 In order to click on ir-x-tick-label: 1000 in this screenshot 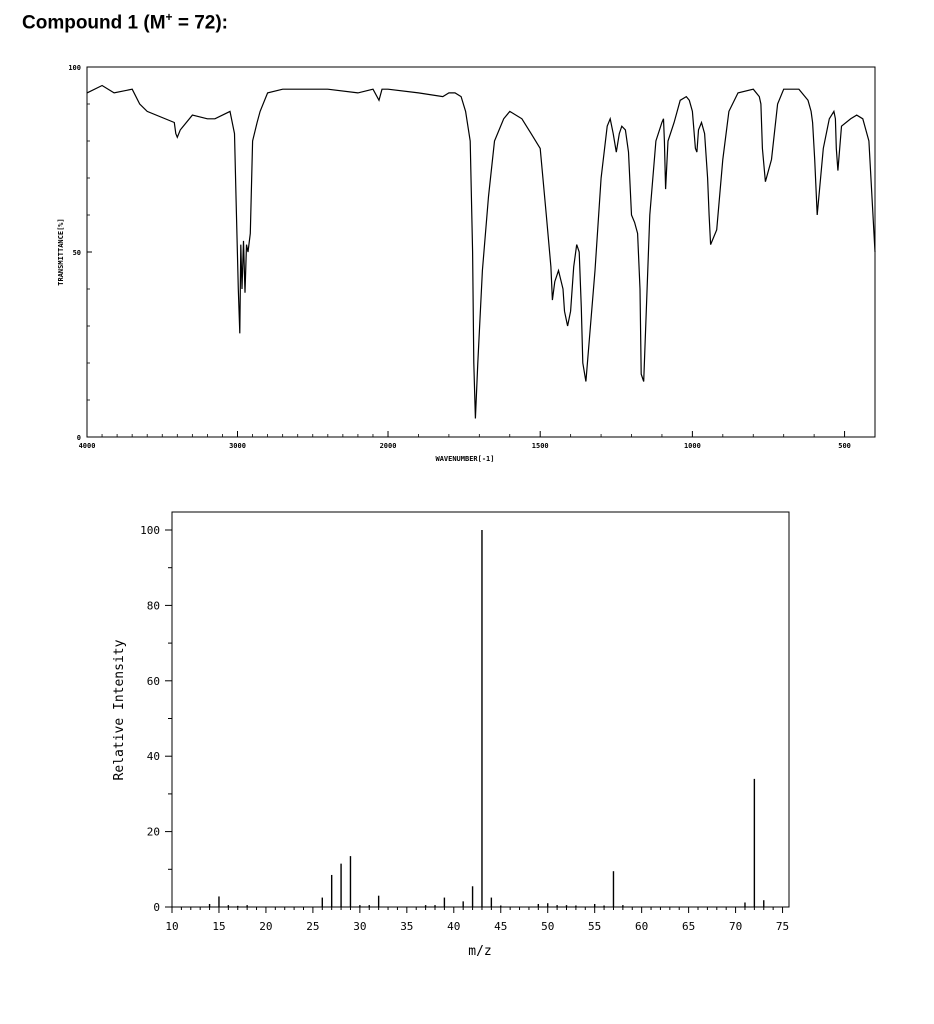, I will do `click(692, 446)`.